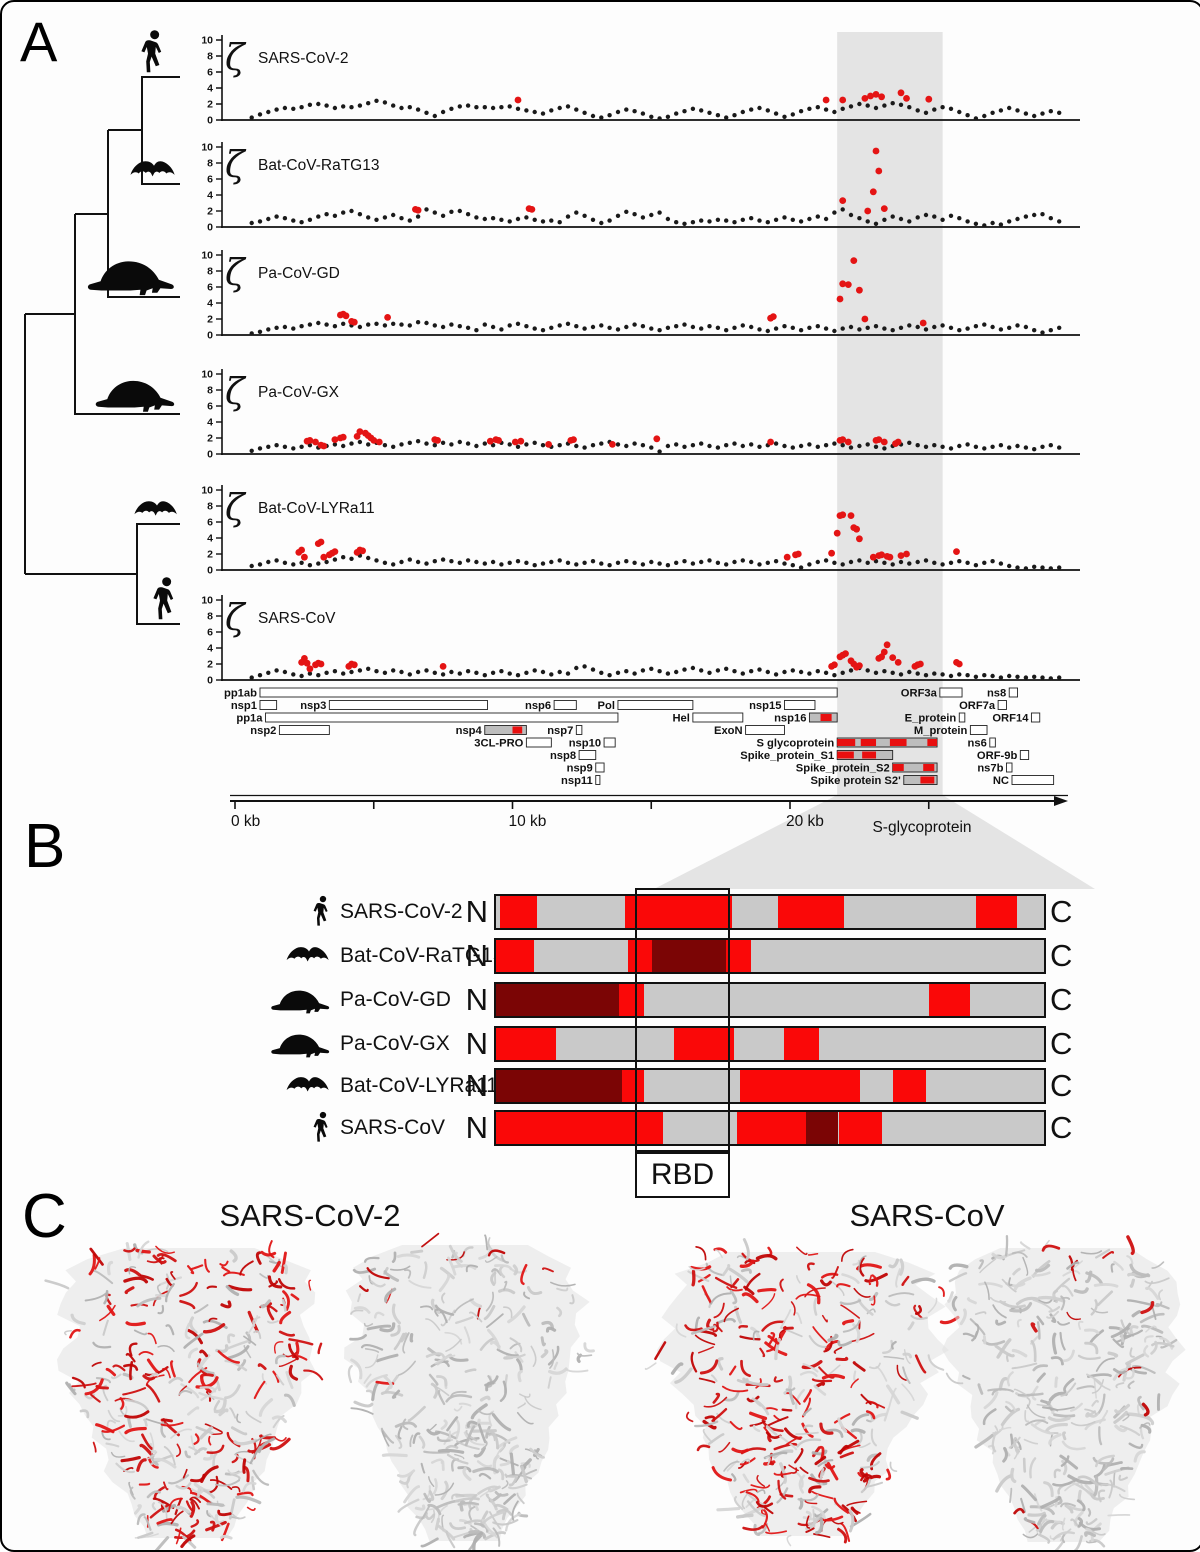 The height and width of the screenshot is (1552, 1200). Describe the element at coordinates (565, 731) in the screenshot. I see `genome-gene-nsp7: nsp7` at that location.